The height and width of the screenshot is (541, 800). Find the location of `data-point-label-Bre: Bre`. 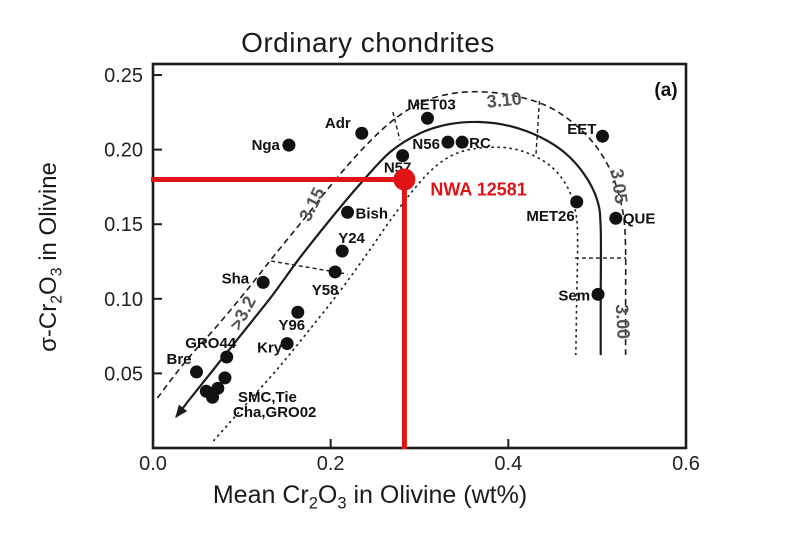

data-point-label-Bre: Bre is located at coordinates (179, 359).